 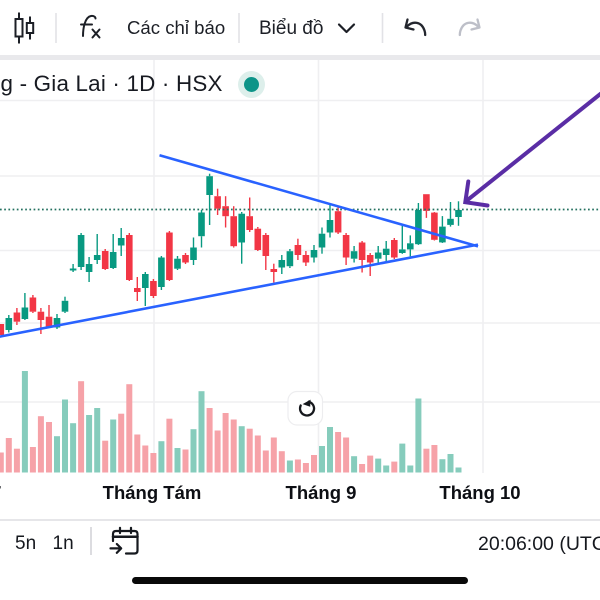 What do you see at coordinates (291, 28) in the screenshot?
I see `svg-text: Biểu đồ` at bounding box center [291, 28].